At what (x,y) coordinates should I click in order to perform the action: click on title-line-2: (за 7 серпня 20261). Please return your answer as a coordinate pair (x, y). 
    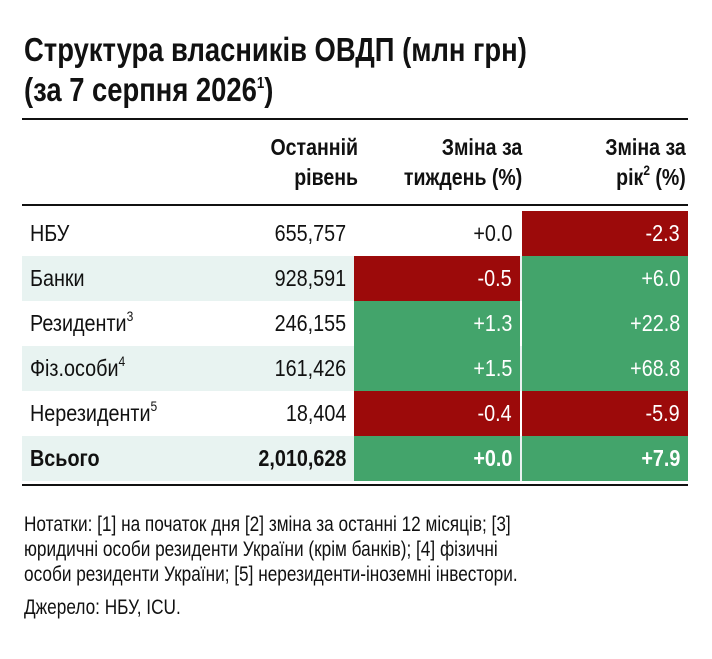
    Looking at the image, I should click on (149, 89).